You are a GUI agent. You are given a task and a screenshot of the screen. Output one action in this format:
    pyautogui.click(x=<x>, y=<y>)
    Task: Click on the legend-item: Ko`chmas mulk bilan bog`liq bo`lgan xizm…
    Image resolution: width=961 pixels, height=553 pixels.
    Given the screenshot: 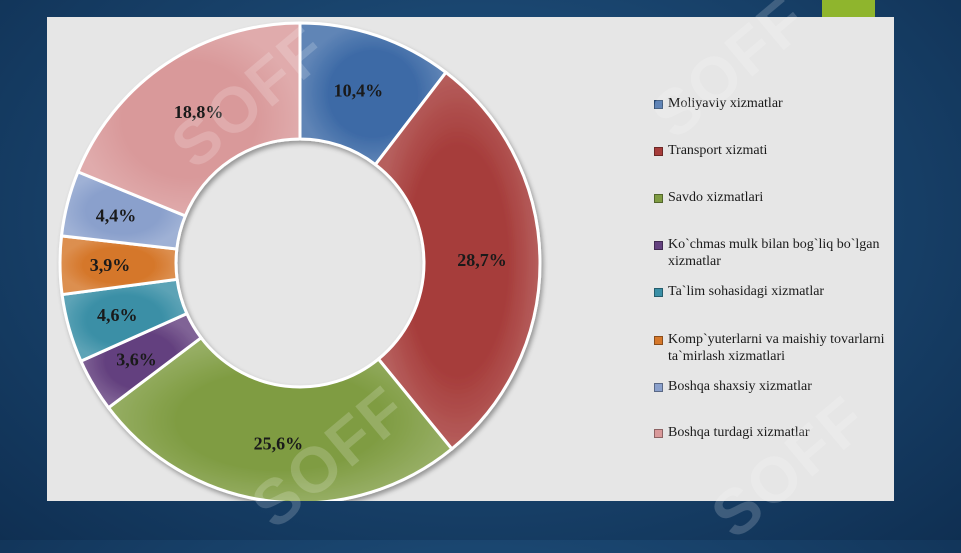 What is the action you would take?
    pyautogui.click(x=791, y=253)
    